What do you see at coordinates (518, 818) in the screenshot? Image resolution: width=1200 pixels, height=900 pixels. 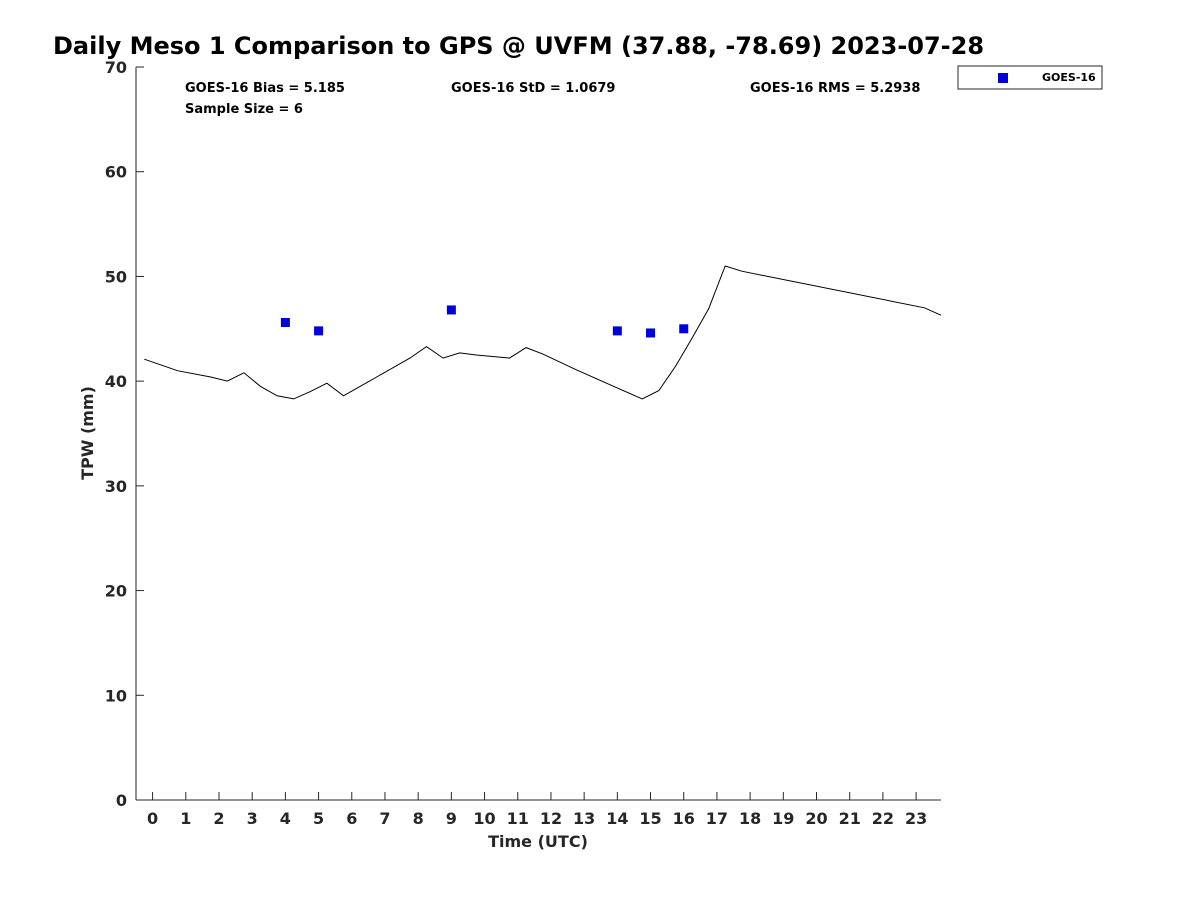 I see `x-tick-label: 11` at bounding box center [518, 818].